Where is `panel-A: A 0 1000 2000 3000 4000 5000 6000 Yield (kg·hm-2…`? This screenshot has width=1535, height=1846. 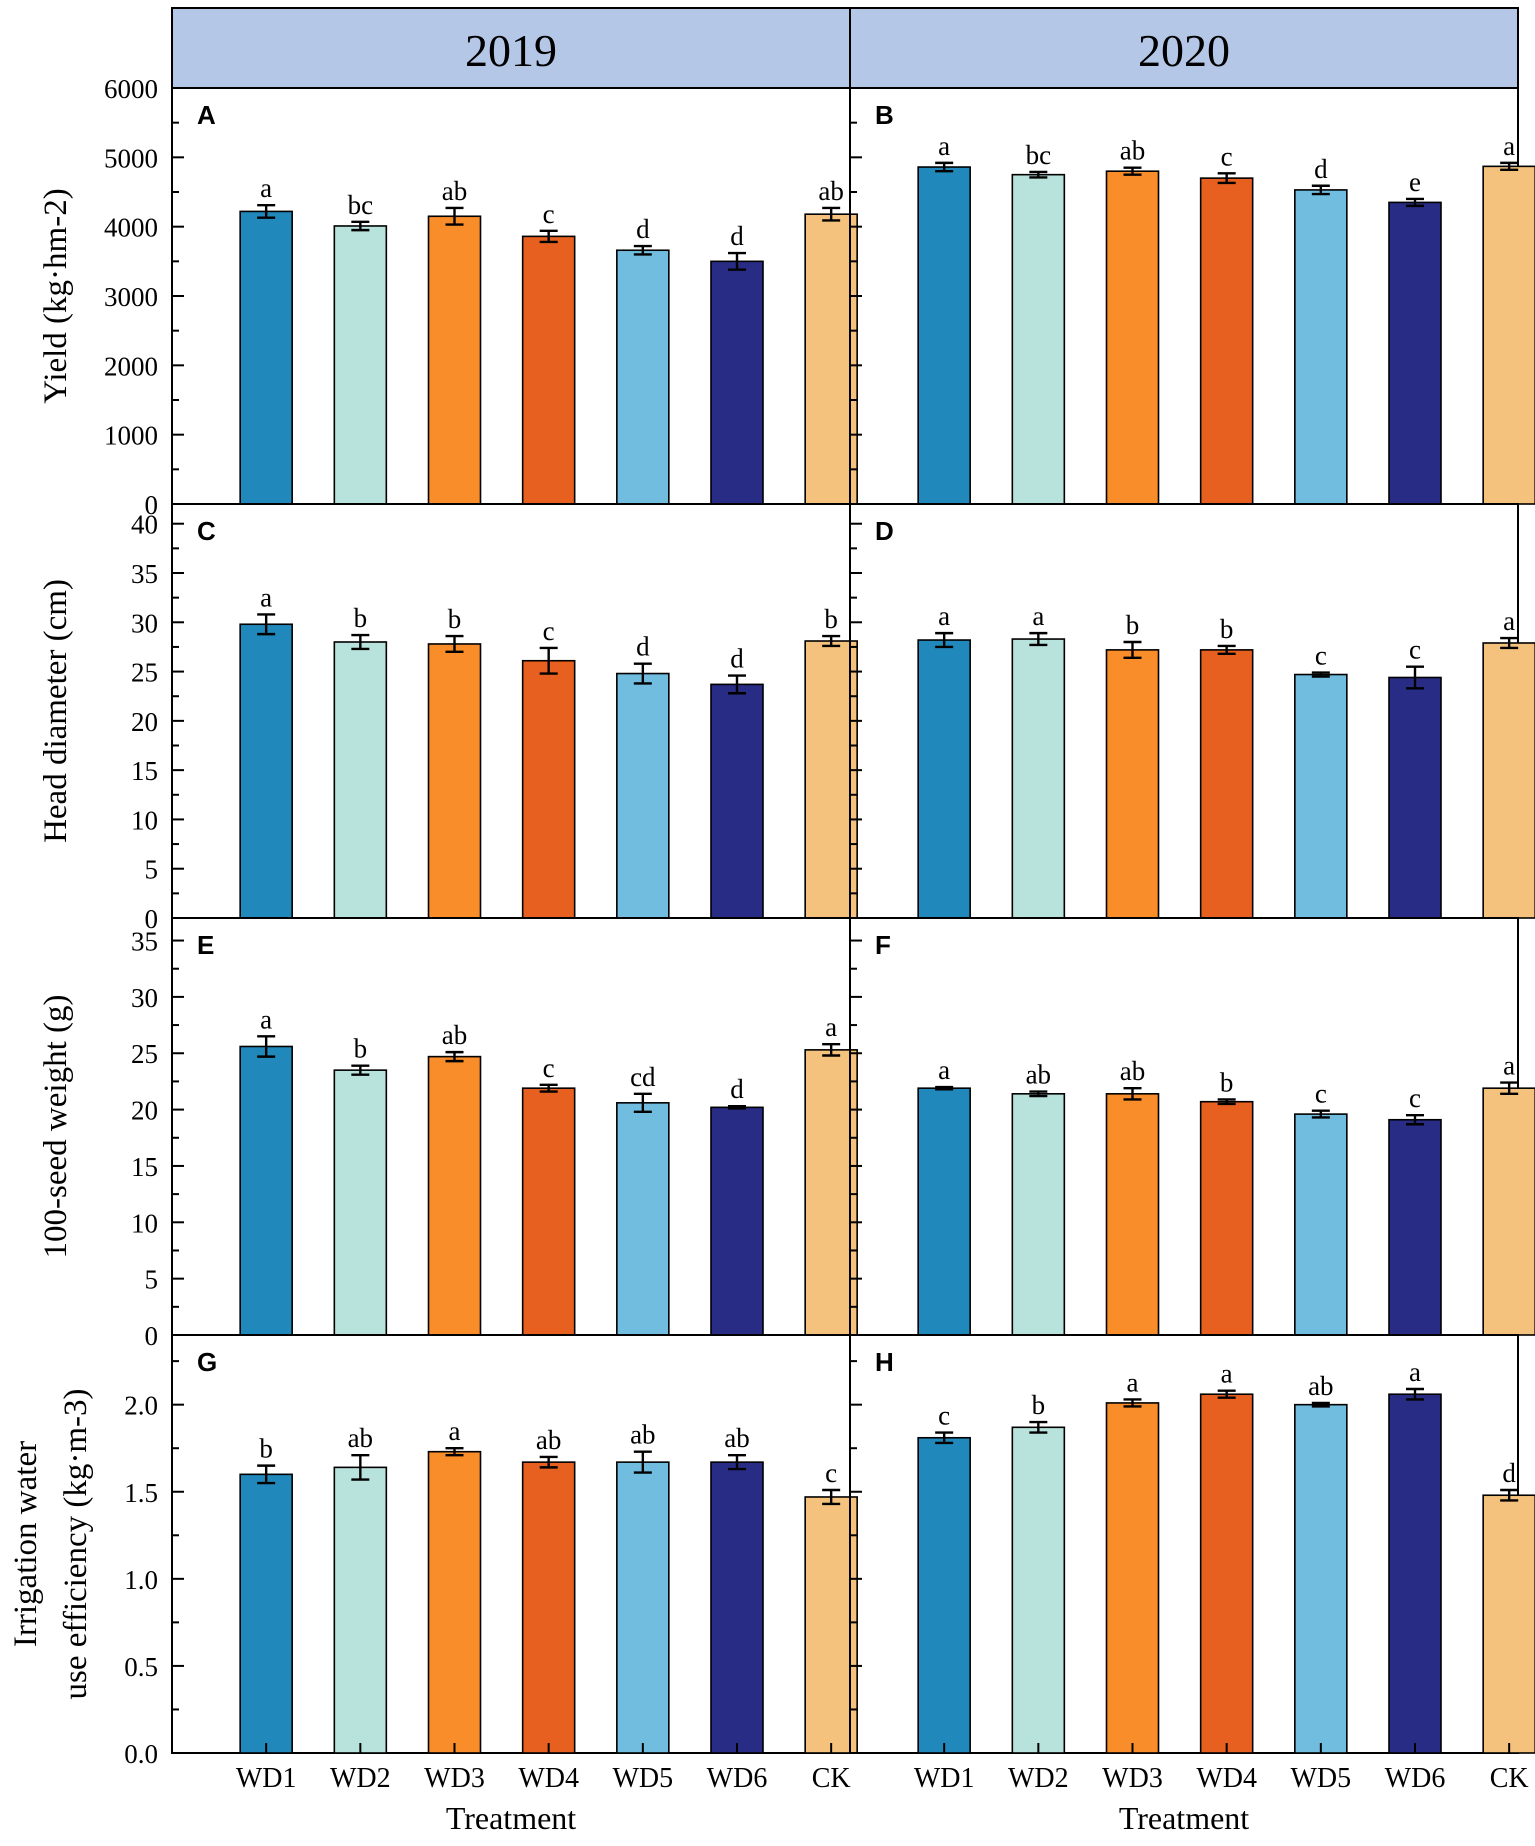 panel-A: A 0 1000 2000 3000 4000 5000 6000 Yield (kg·hm-2… is located at coordinates (448, 297).